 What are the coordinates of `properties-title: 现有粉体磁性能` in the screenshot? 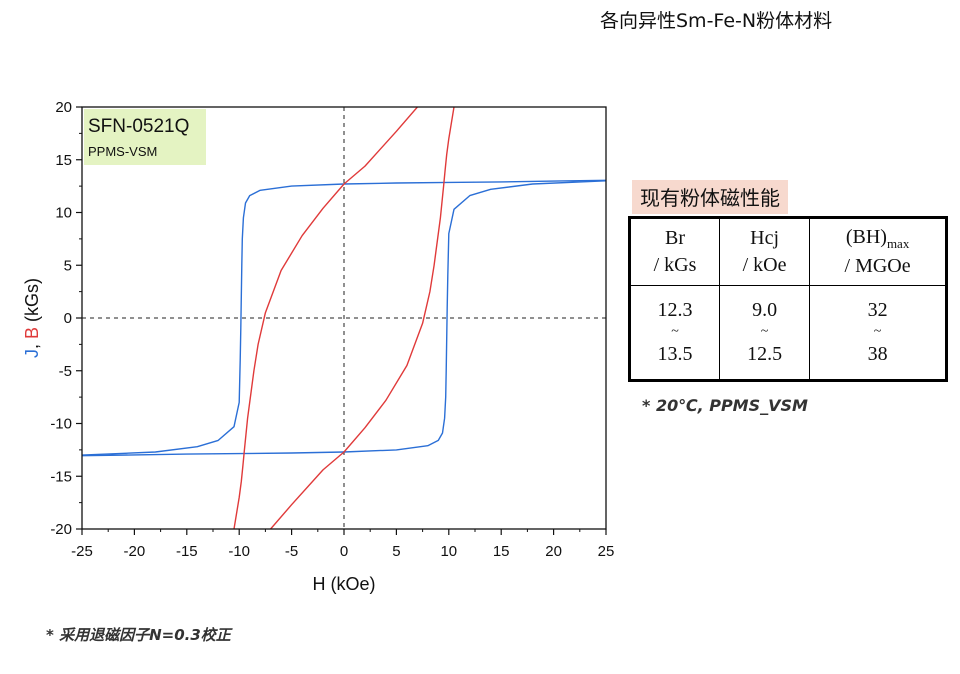 It's located at (710, 197).